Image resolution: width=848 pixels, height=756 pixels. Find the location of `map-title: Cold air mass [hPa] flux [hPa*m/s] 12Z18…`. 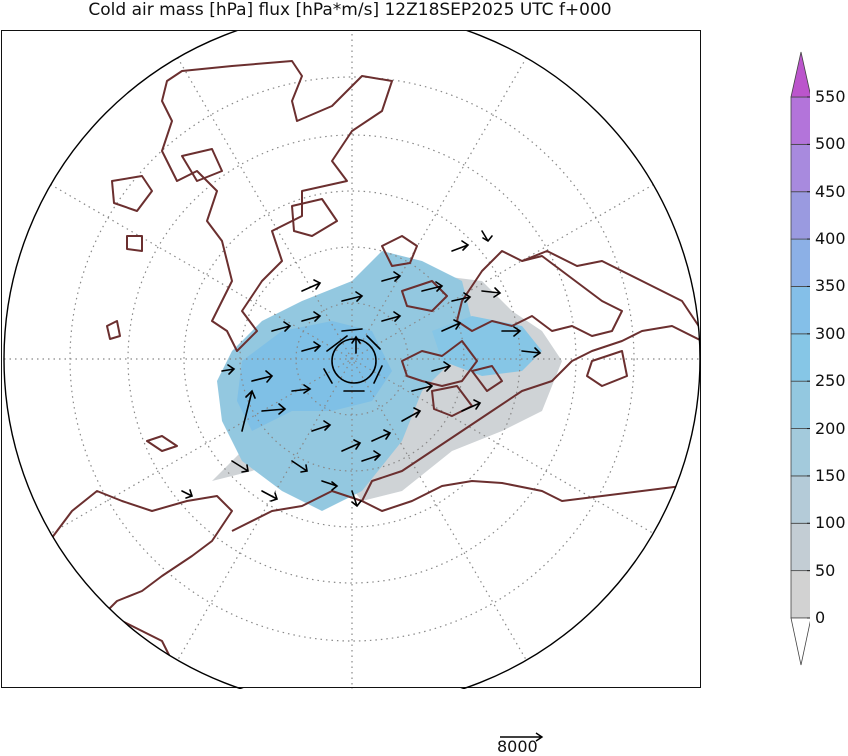

map-title: Cold air mass [hPa] flux [hPa*m/s] 12Z18… is located at coordinates (350, 10).